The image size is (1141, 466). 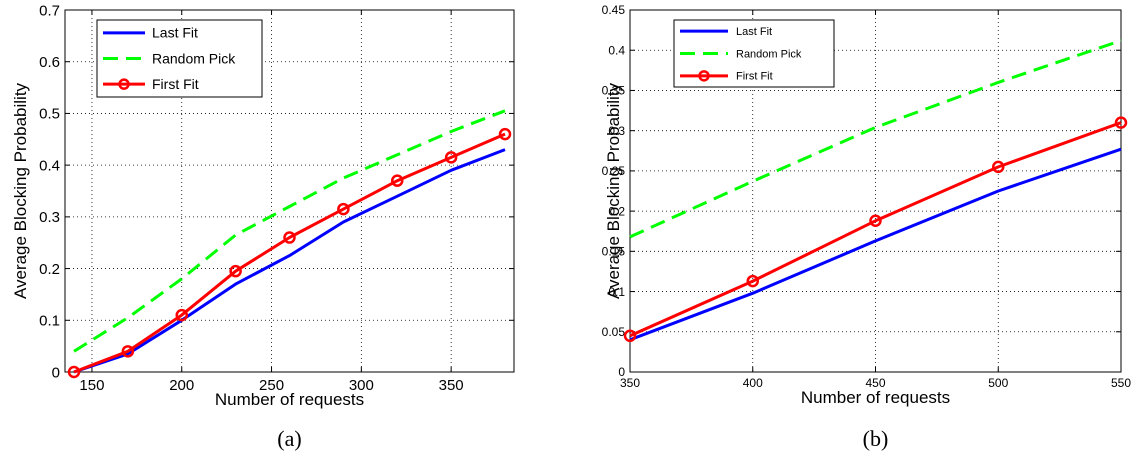 What do you see at coordinates (614, 332) in the screenshot?
I see `y-tick-label: 0.05` at bounding box center [614, 332].